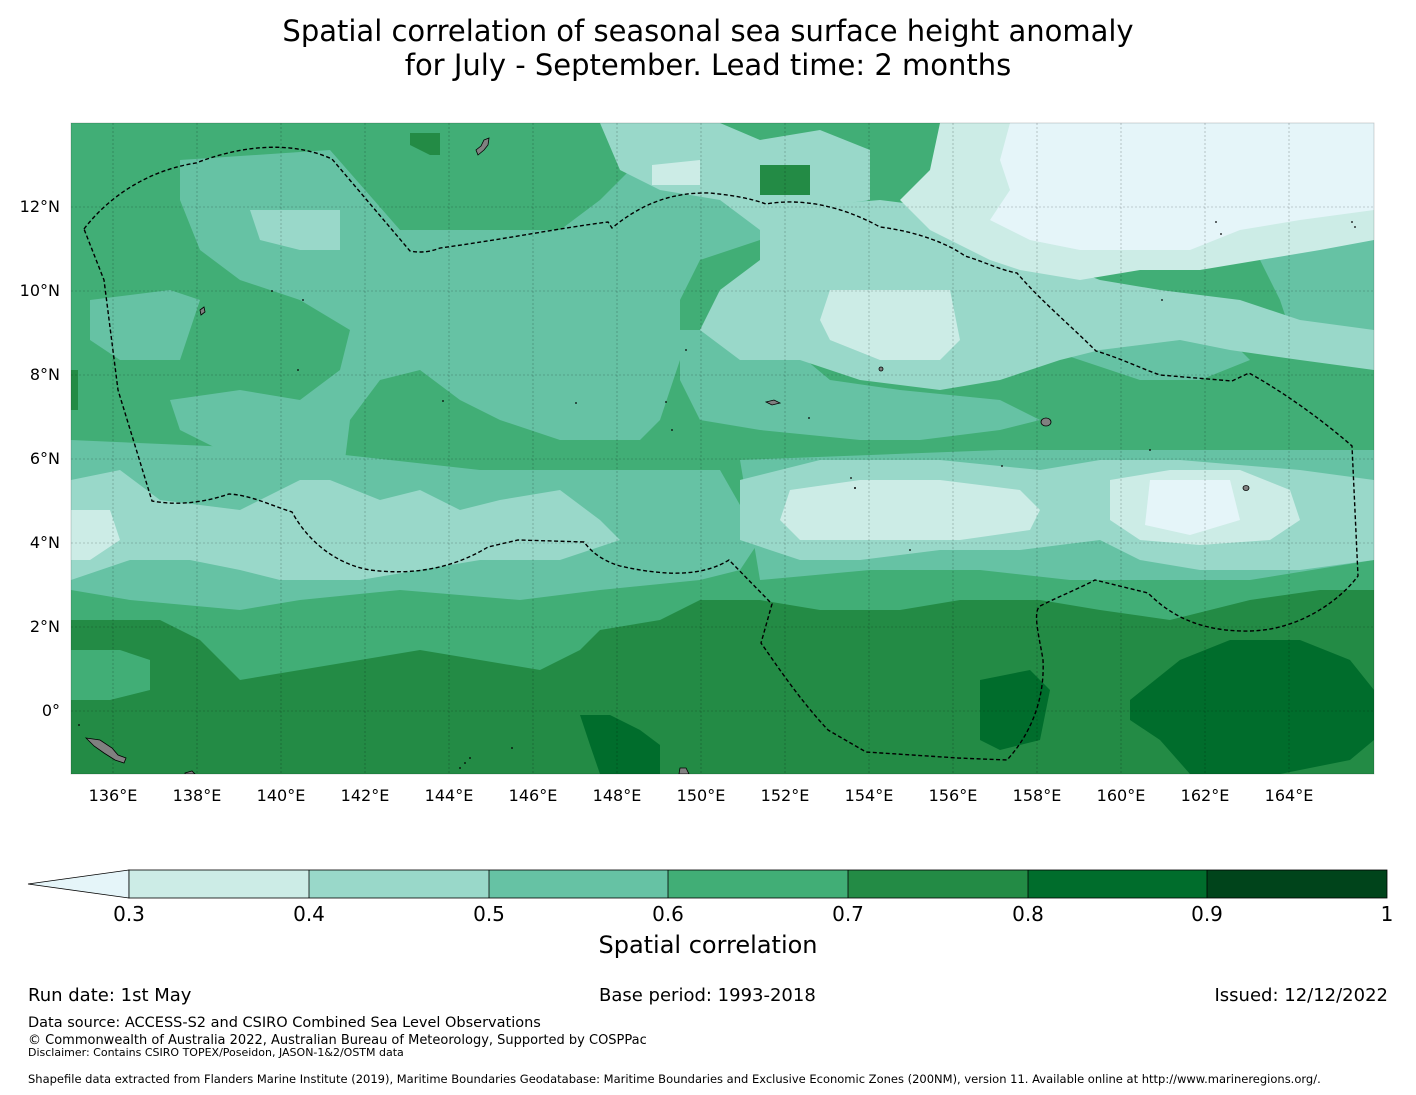 Image resolution: width=1416 pixels, height=1095 pixels. I want to click on island-palau, so click(105, 750).